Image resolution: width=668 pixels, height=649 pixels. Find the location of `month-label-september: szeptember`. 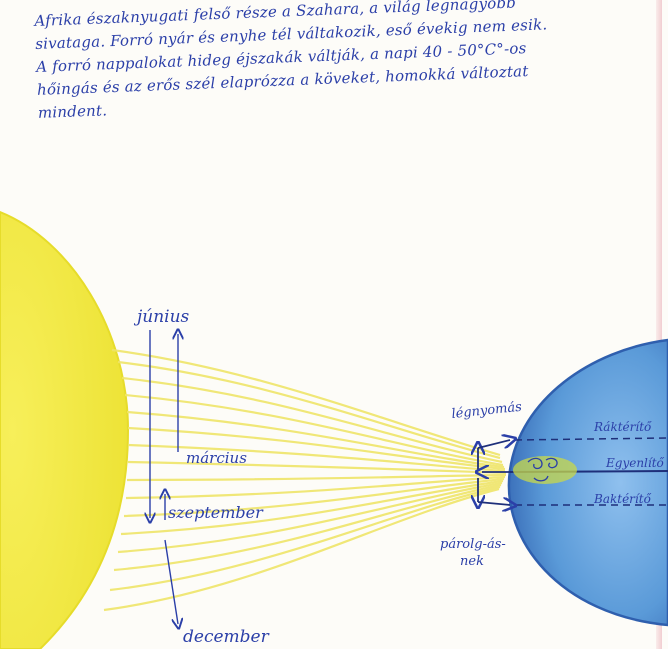

month-label-september: szeptember is located at coordinates (216, 512).